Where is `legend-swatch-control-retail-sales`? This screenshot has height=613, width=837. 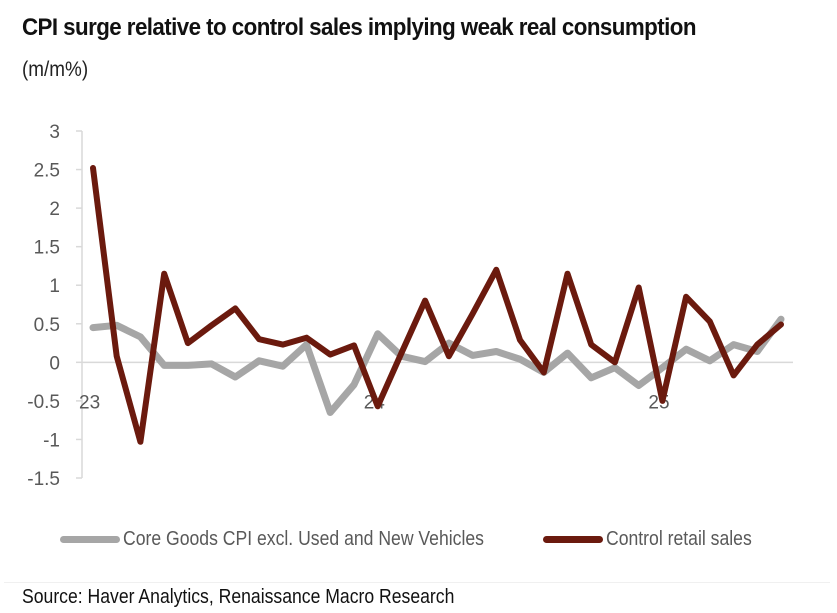
legend-swatch-control-retail-sales is located at coordinates (573, 539).